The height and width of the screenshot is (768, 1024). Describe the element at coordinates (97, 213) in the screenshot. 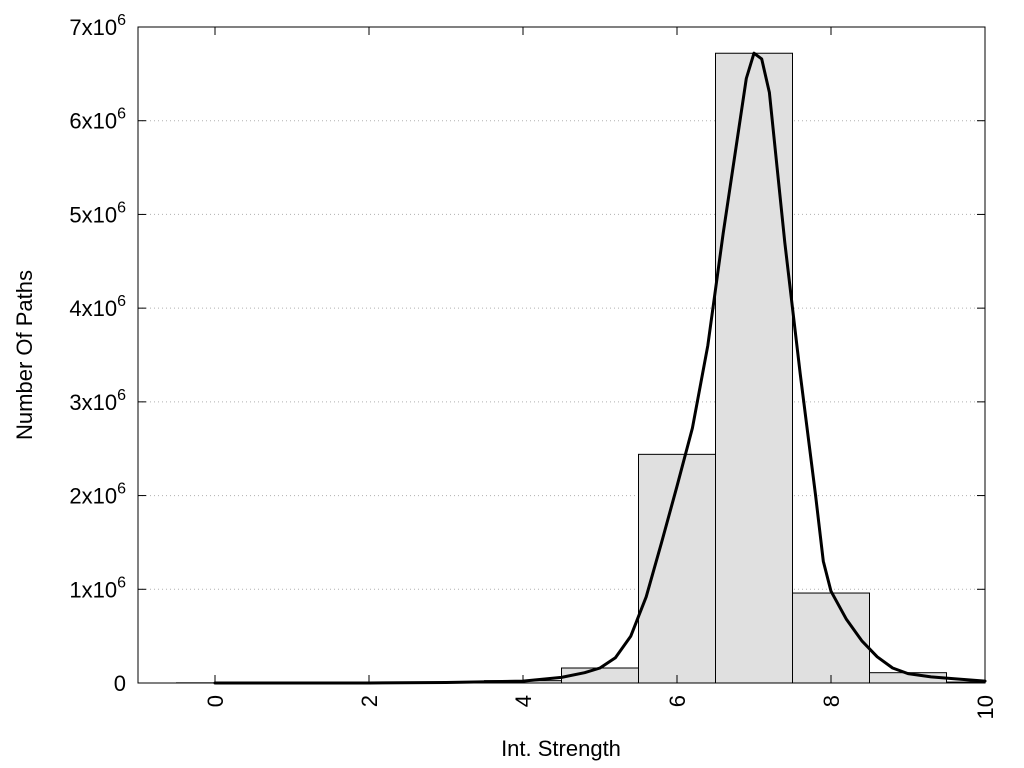

I see `y-tick-label: 5x10⁶` at that location.